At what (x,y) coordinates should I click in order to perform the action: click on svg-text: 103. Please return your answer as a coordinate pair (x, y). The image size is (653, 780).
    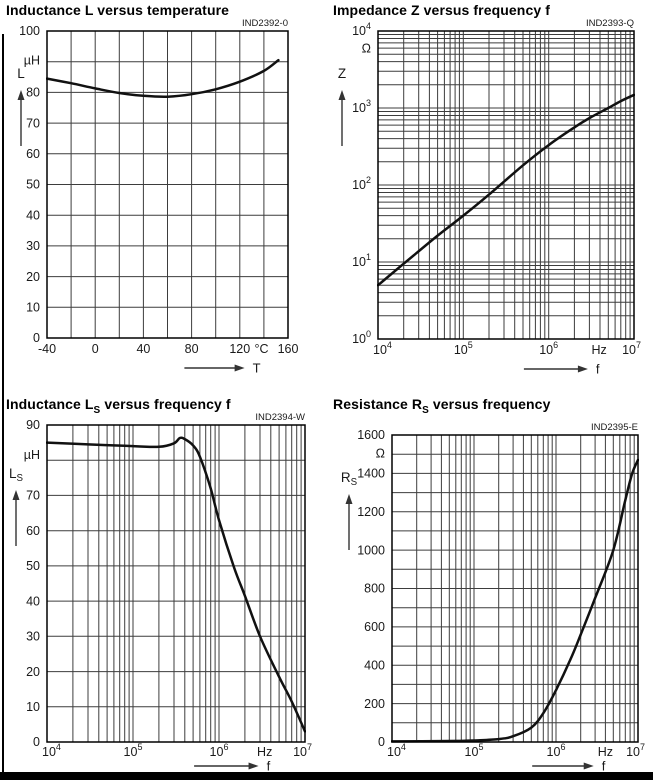
    Looking at the image, I should click on (361, 106).